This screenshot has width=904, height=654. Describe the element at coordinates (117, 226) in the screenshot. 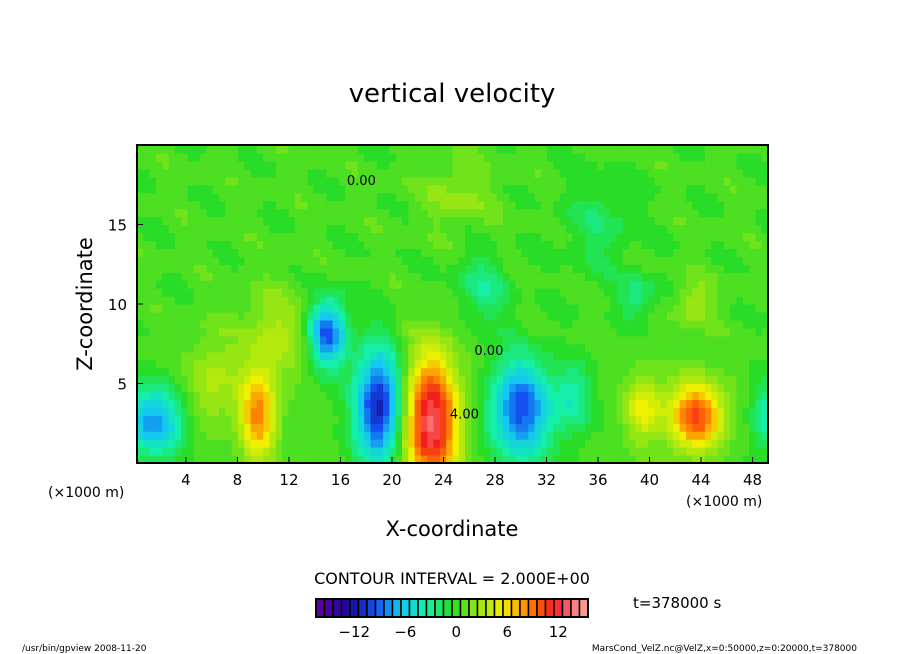

I see `y-tick-label: 15` at that location.